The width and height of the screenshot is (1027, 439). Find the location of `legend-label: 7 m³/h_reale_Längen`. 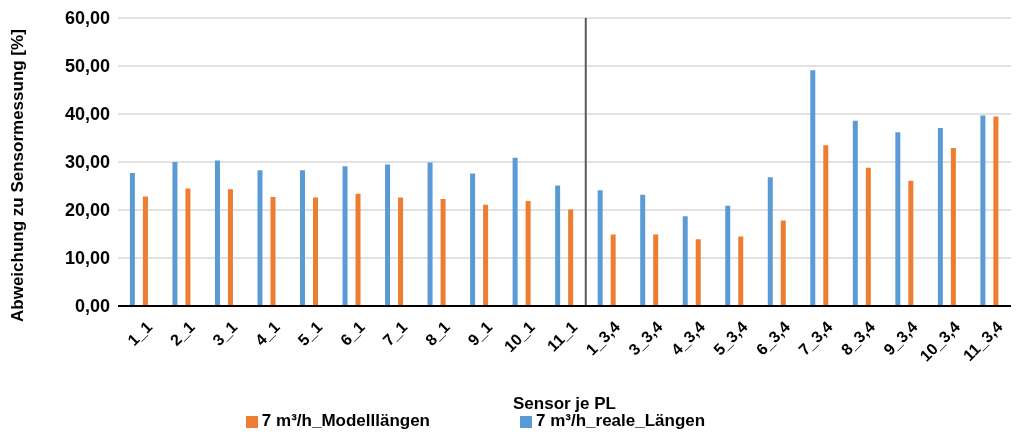

legend-label: 7 m³/h_reale_Längen is located at coordinates (621, 420).